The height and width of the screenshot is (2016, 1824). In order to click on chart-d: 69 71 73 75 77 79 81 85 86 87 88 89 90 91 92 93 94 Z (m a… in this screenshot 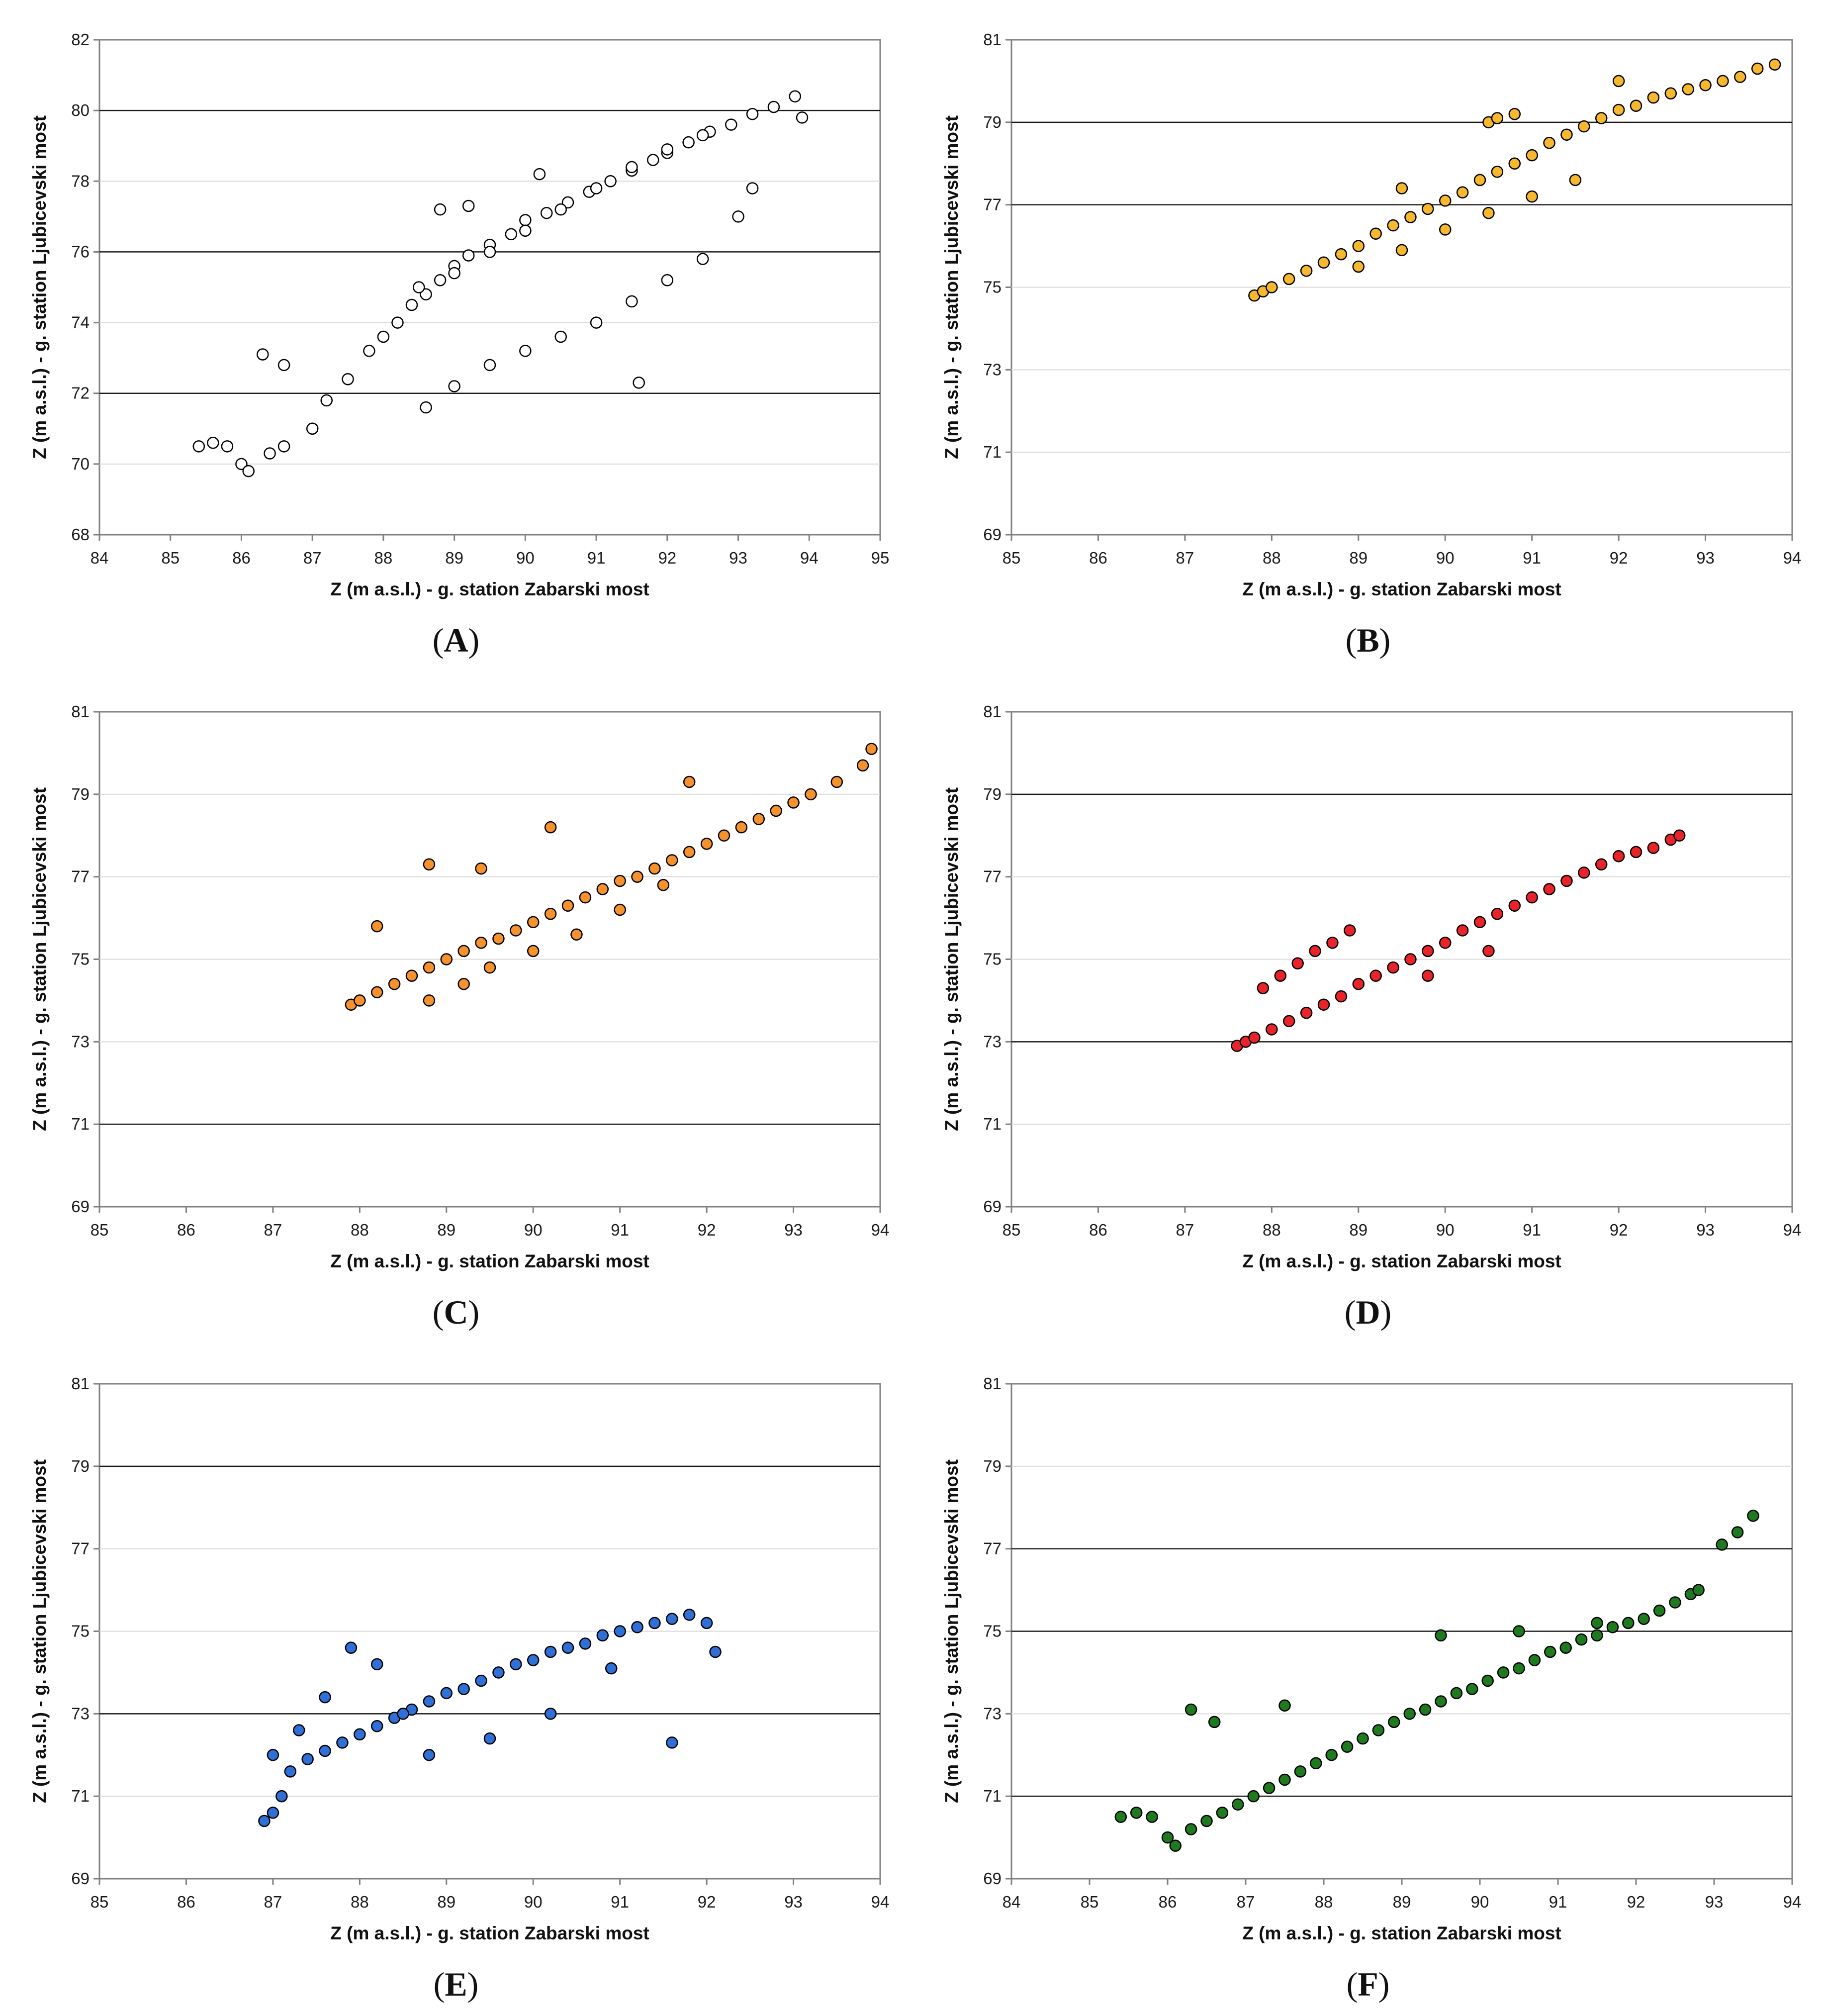, I will do `click(1371, 1016)`.